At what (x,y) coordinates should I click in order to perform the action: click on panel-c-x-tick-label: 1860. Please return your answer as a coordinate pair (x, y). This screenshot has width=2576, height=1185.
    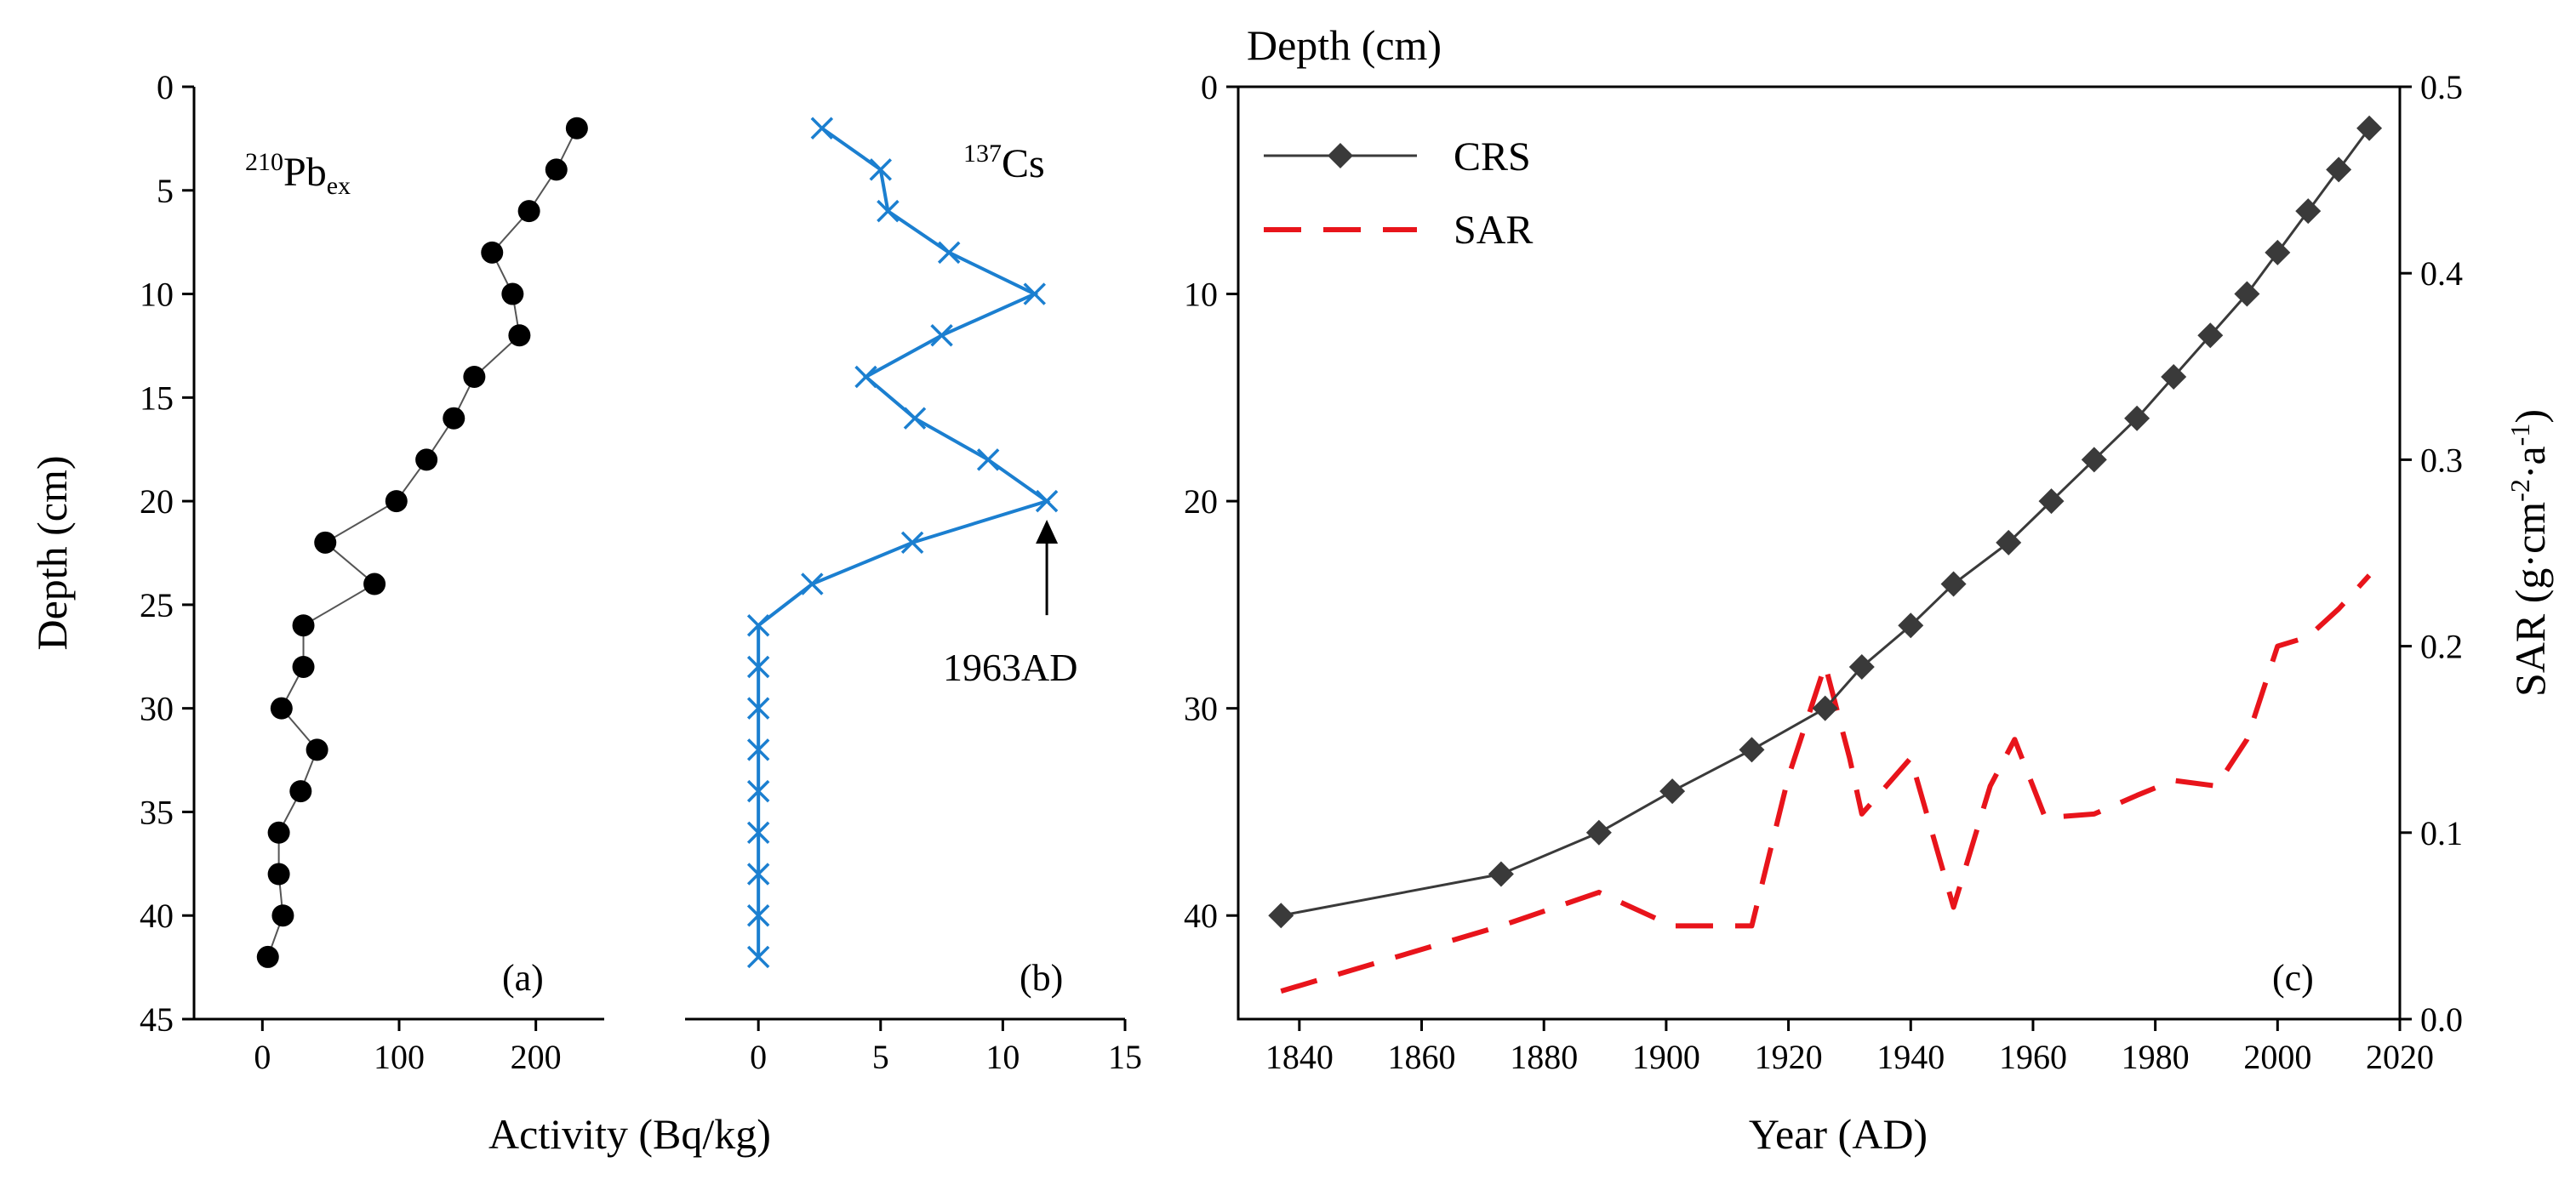
    Looking at the image, I should click on (1422, 1057).